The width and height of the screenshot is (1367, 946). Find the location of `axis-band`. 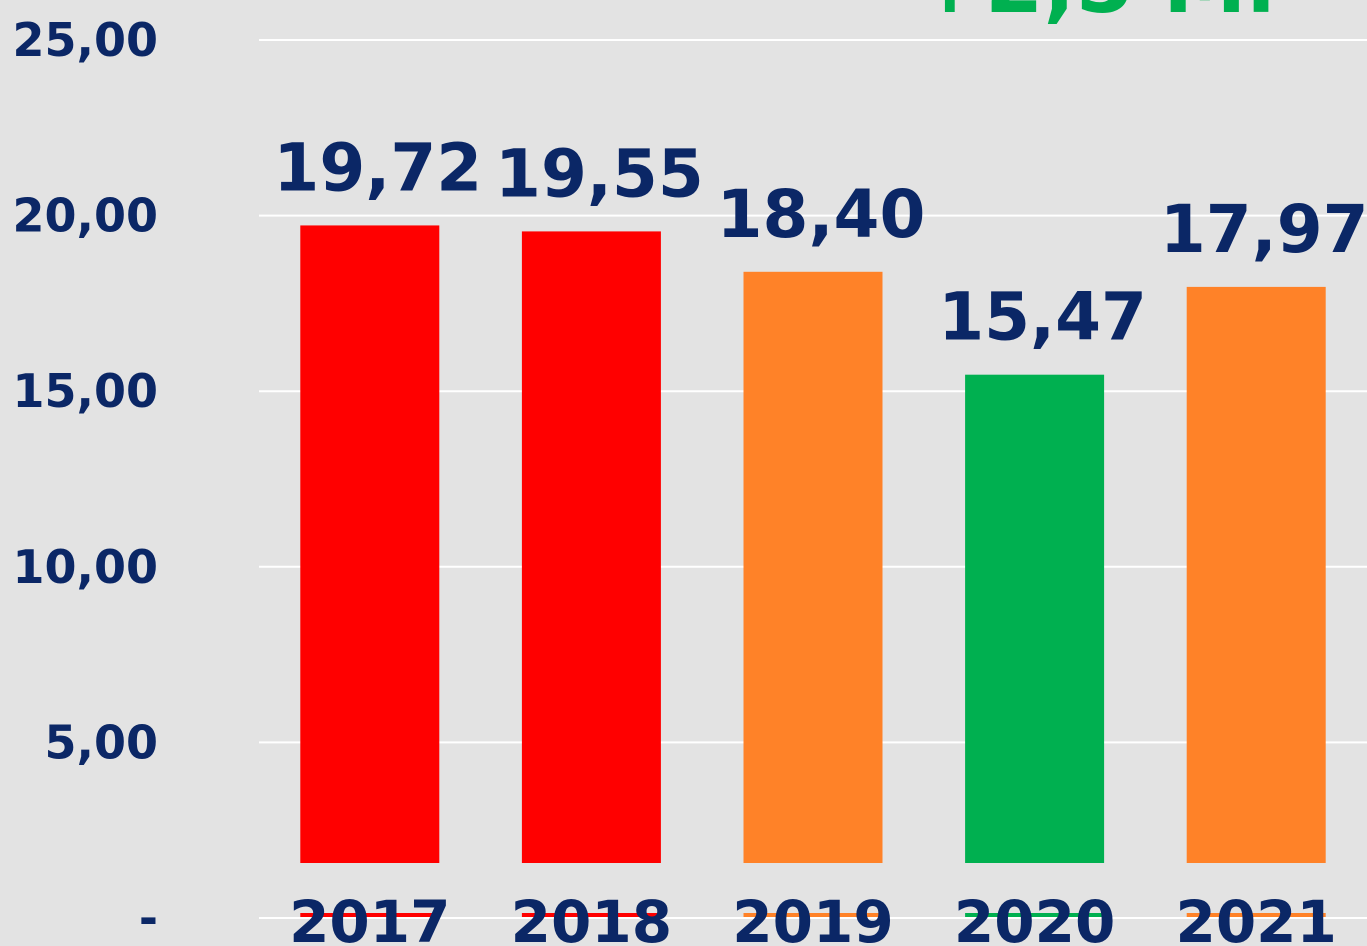

axis-band is located at coordinates (813, 888).